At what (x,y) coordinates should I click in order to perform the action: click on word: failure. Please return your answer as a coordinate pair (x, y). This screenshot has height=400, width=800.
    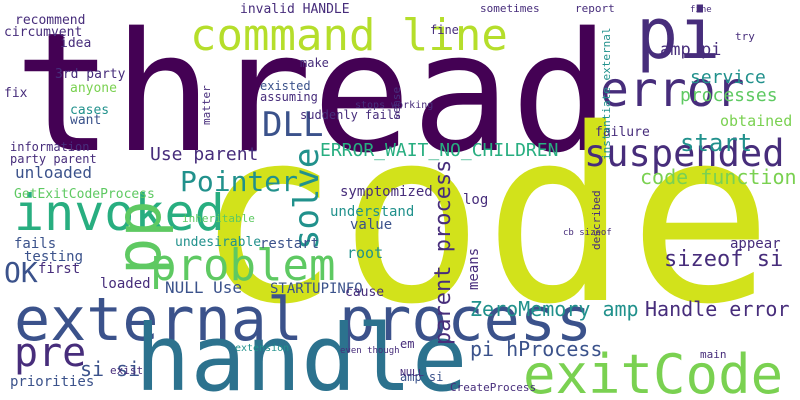
    Looking at the image, I should click on (622, 132).